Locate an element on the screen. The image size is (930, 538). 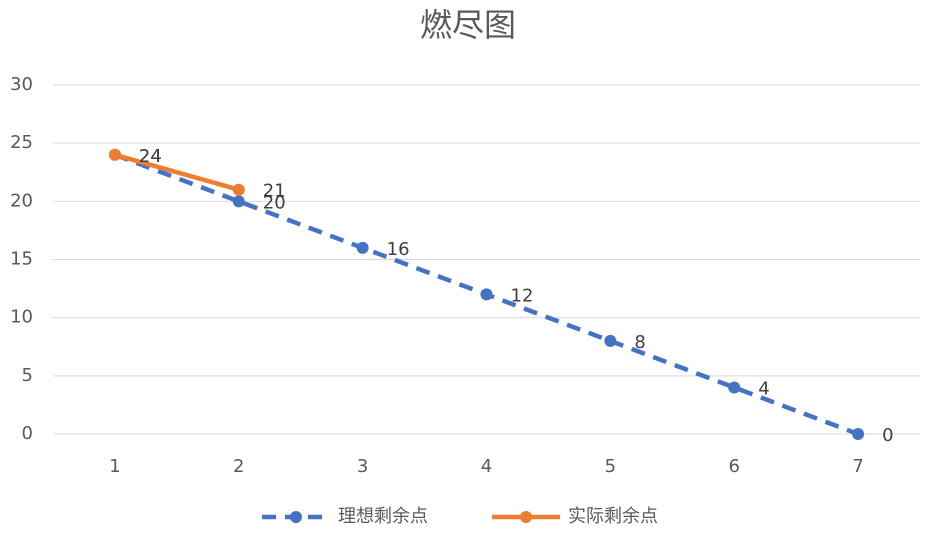
x-tick-label: 7 is located at coordinates (857, 466).